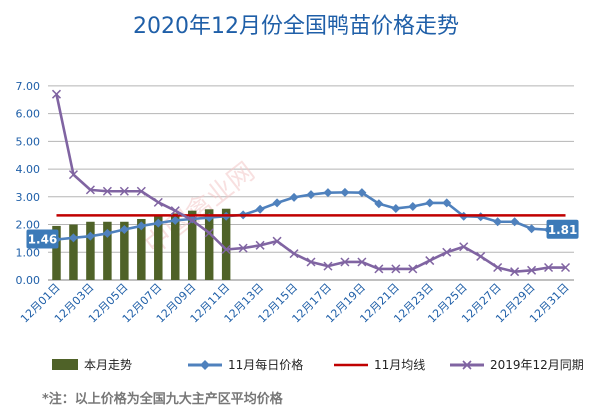 This screenshot has height=417, width=592. What do you see at coordinates (28, 225) in the screenshot?
I see `y-tick-label: 2.00` at bounding box center [28, 225].